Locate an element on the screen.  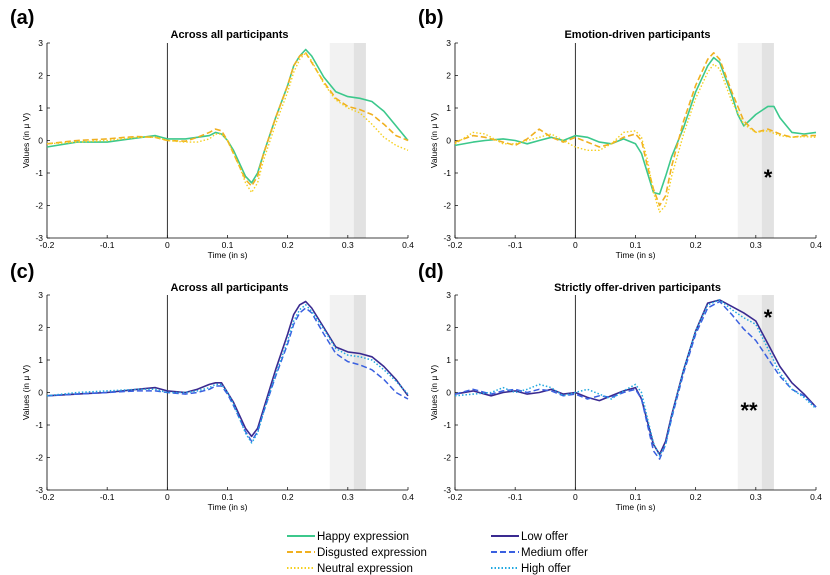
legend-label-disgusted: Disgusted expression is located at coordinates (372, 553).